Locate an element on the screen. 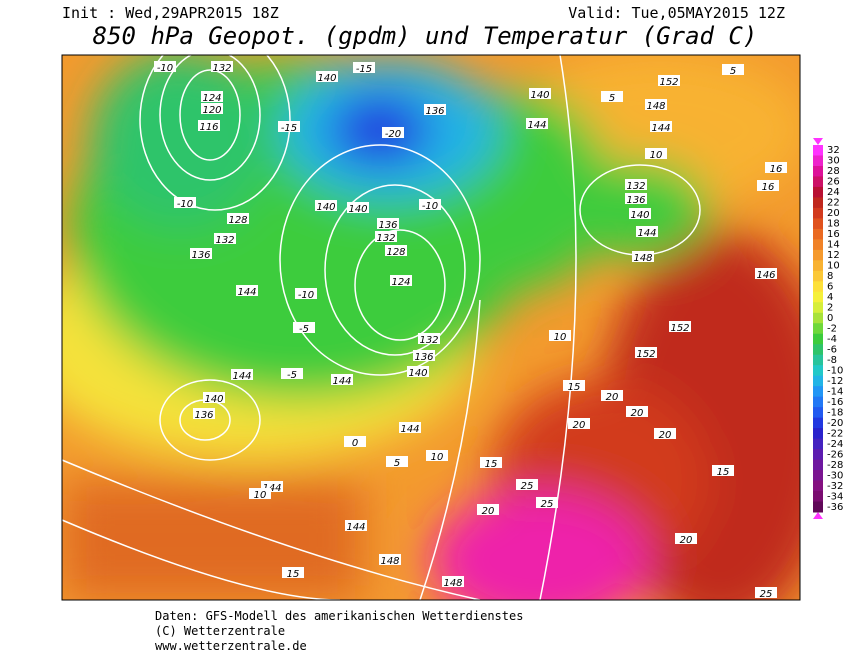 This screenshot has height=657, width=850. colorbar-label: -30 is located at coordinates (835, 475).